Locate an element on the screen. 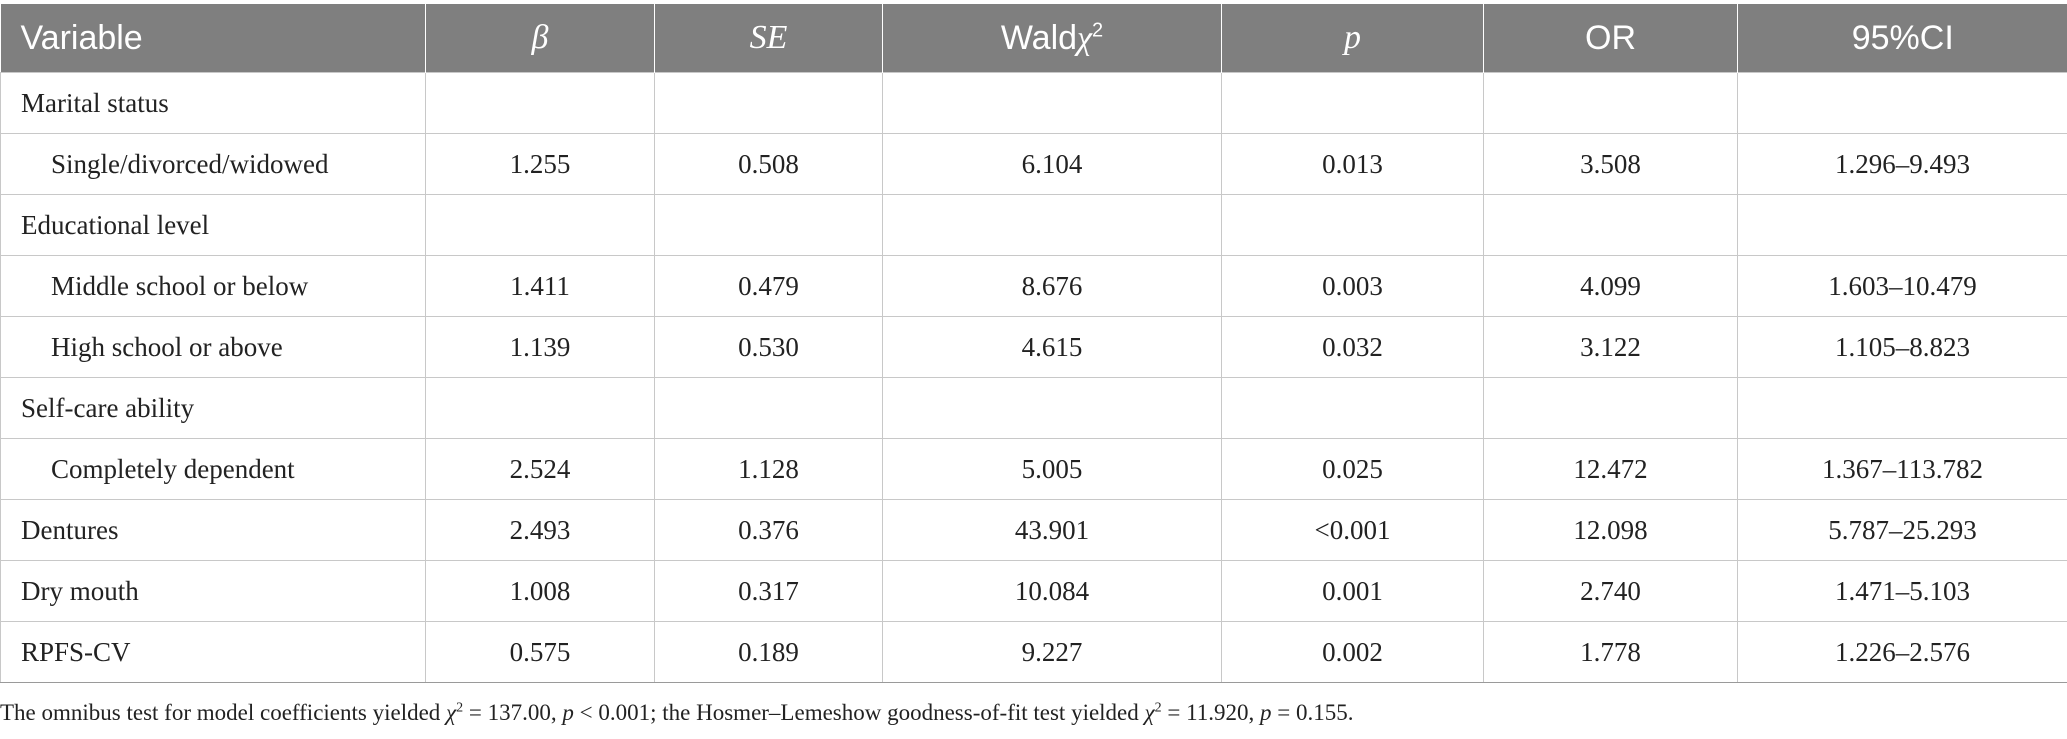 The image size is (2067, 739). cell-variable: RPFS-CV is located at coordinates (213, 652).